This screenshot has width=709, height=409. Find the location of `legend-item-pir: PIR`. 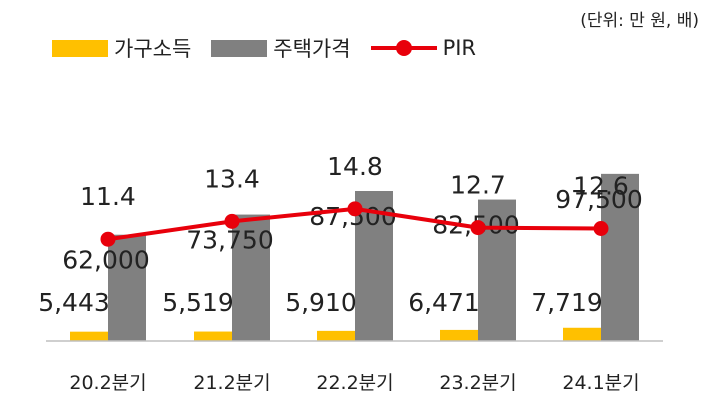

legend-item-pir: PIR is located at coordinates (423, 48).